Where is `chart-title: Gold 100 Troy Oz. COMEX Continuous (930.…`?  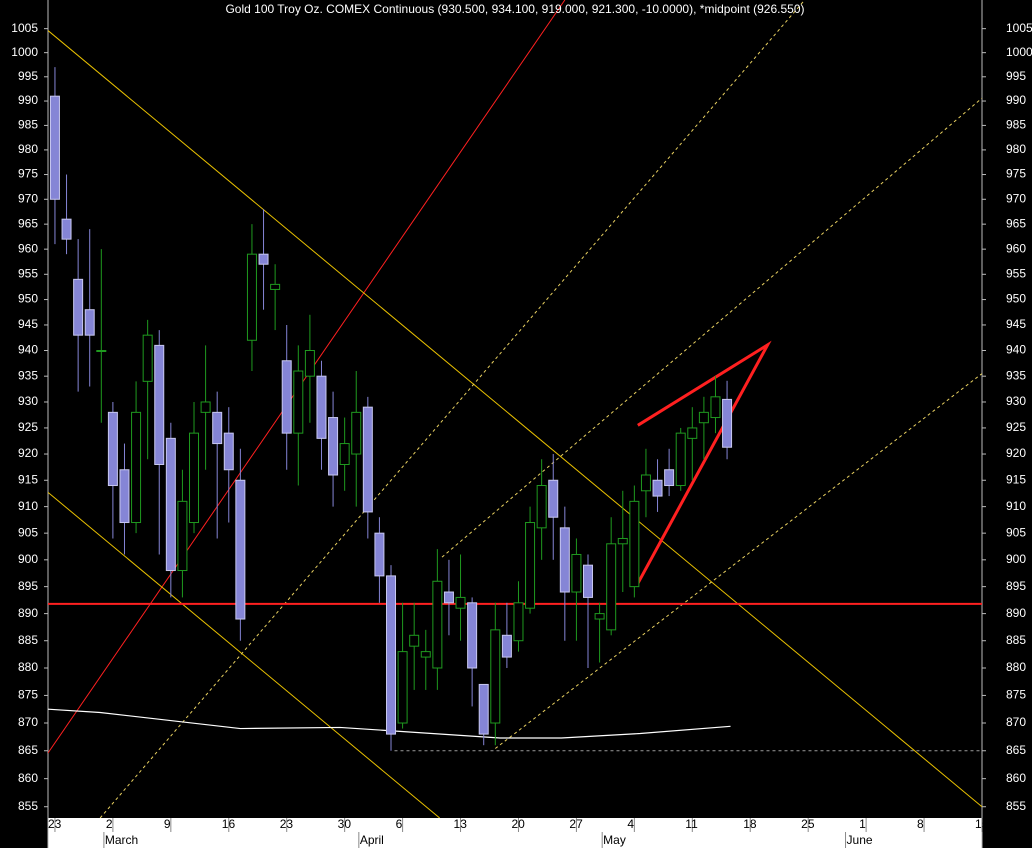 chart-title: Gold 100 Troy Oz. COMEX Continuous (930.… is located at coordinates (514, 9).